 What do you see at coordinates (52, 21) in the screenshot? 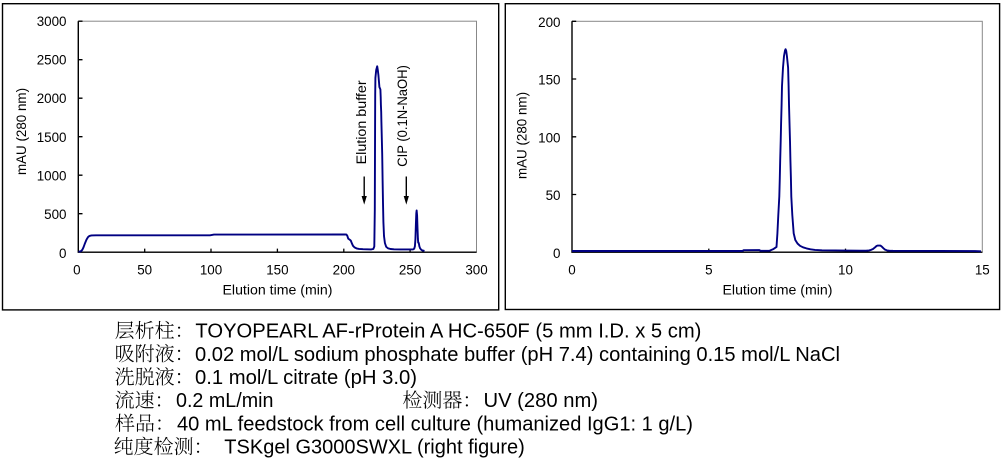
I see `svg-text: 3000` at bounding box center [52, 21].